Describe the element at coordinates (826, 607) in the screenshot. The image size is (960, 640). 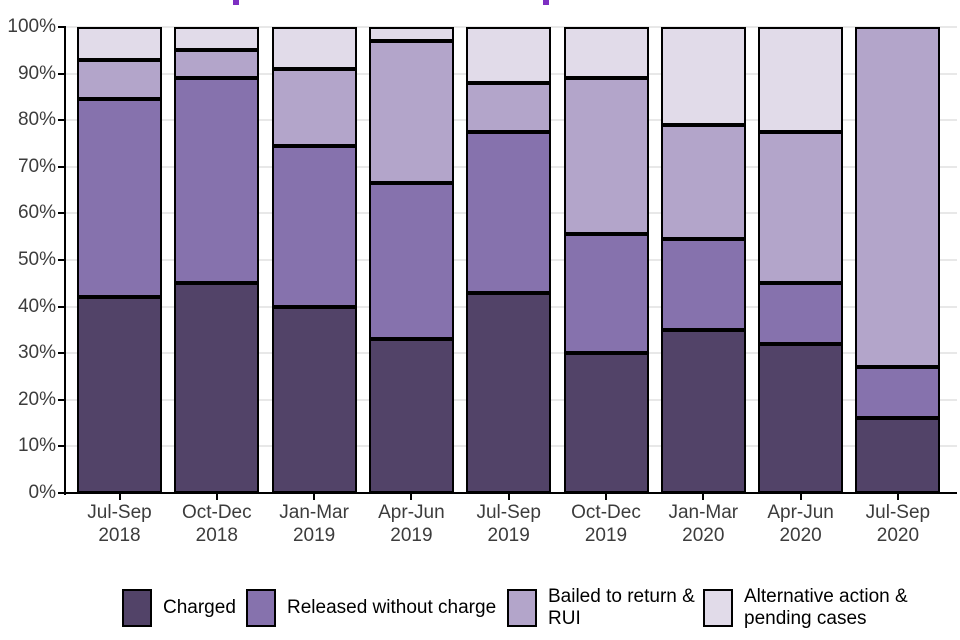
I see `legend-label: Alternative action & pending cases` at that location.